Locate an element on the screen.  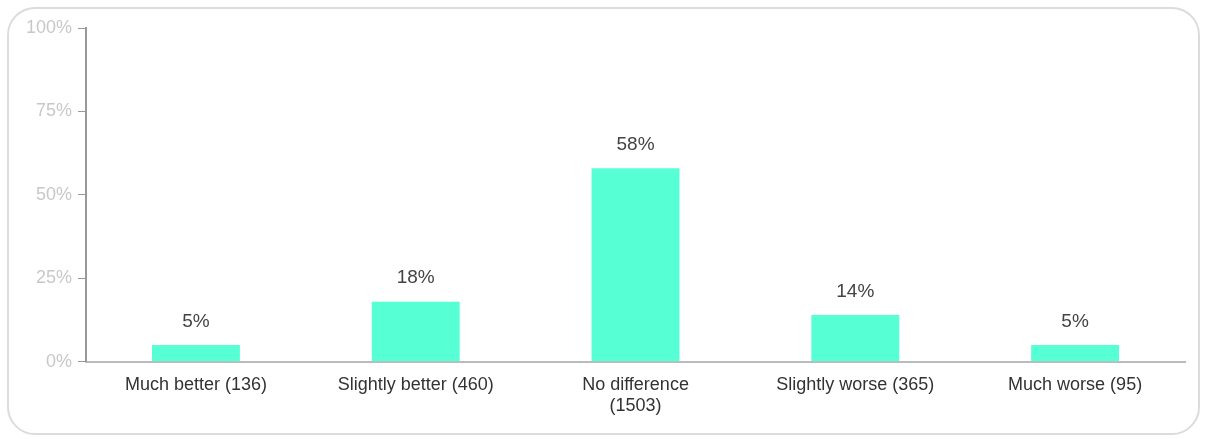
x-tick-label: Slightly better (460) is located at coordinates (415, 383).